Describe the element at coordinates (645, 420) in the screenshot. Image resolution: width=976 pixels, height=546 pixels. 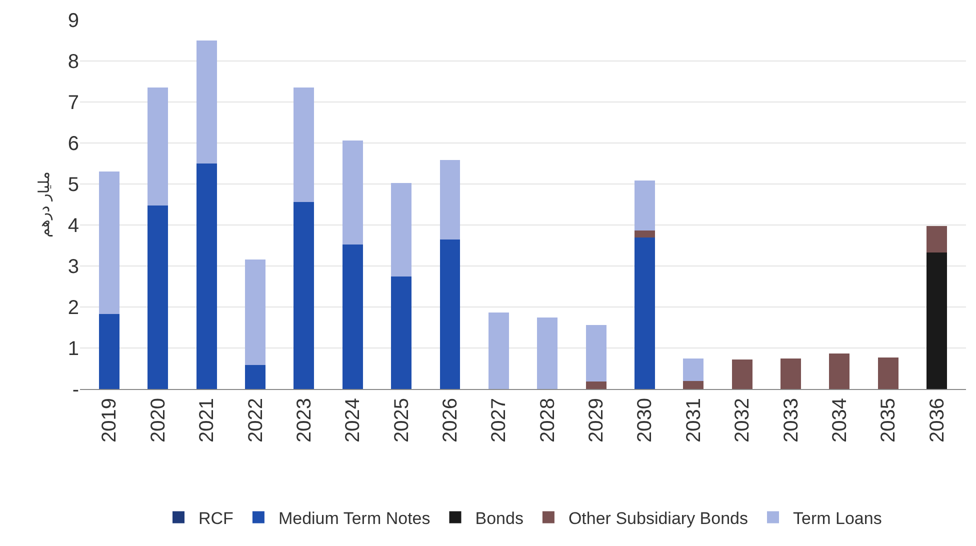
I see `x-tick-label: 2030` at that location.